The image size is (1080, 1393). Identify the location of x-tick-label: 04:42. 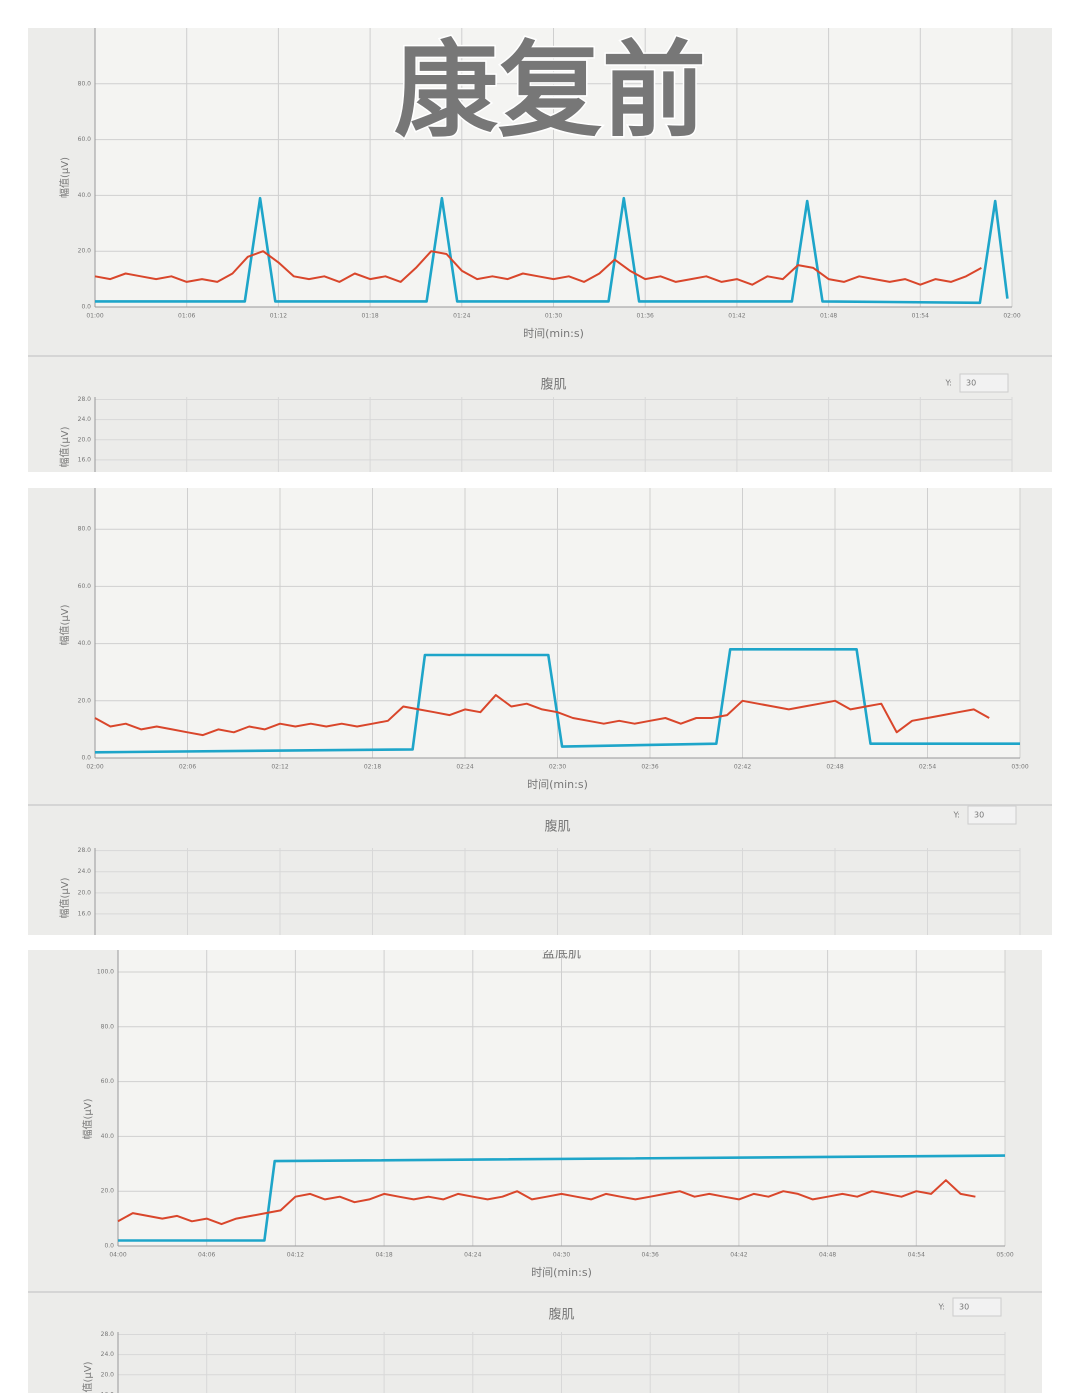
(738, 1255).